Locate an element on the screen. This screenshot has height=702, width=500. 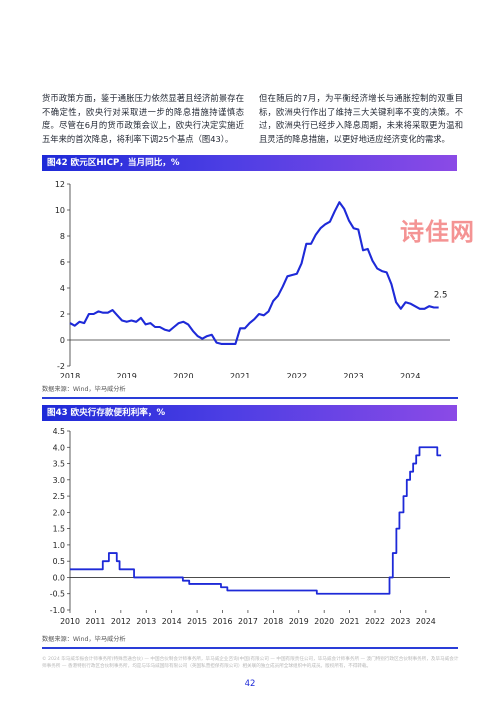
figure-43-source: 数据来源：Wind，毕马威分析 is located at coordinates (84, 639).